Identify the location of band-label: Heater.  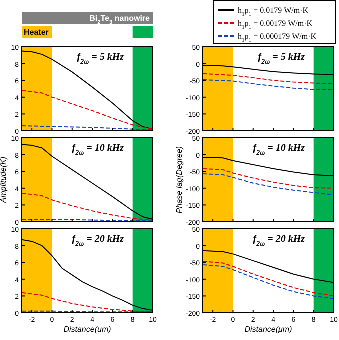
(36, 32).